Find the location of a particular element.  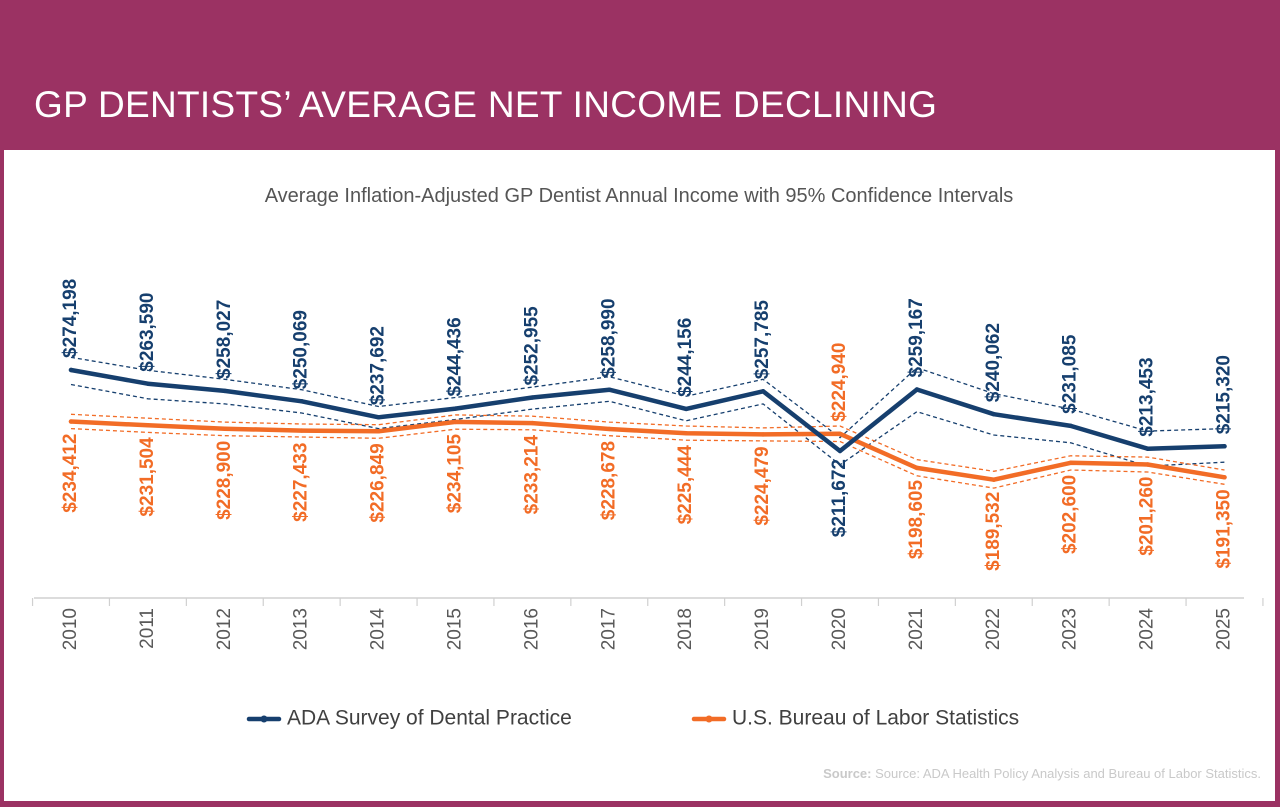

ada-data-label: $258,990 is located at coordinates (608, 337).